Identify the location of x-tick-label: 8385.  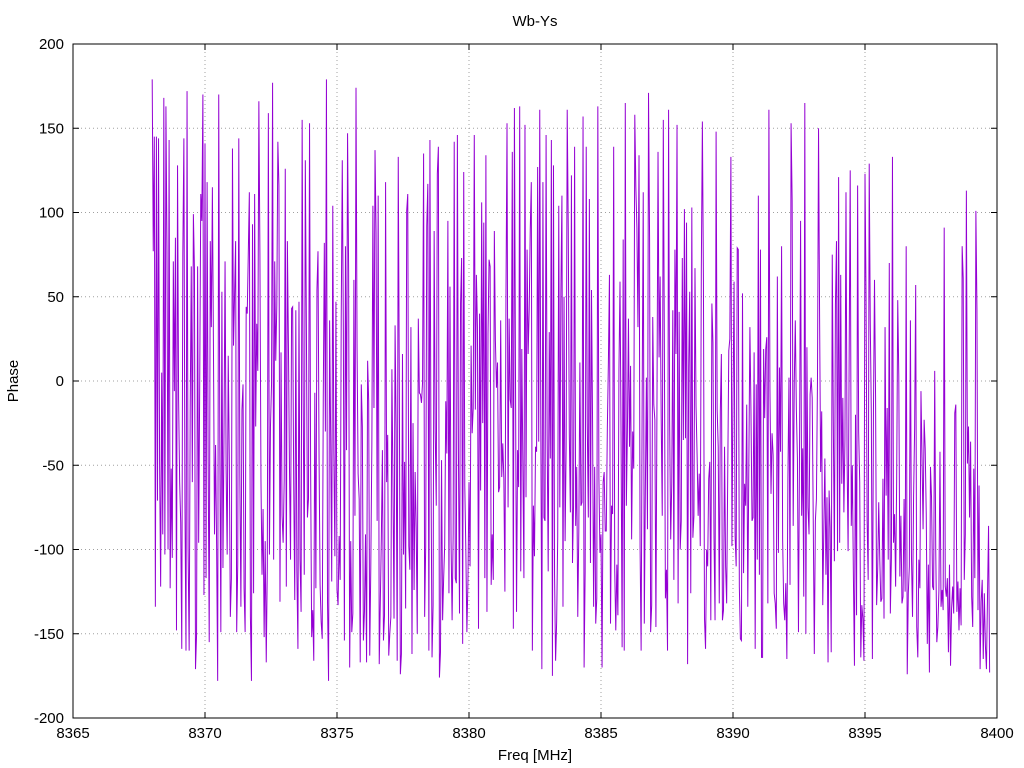
(600, 733).